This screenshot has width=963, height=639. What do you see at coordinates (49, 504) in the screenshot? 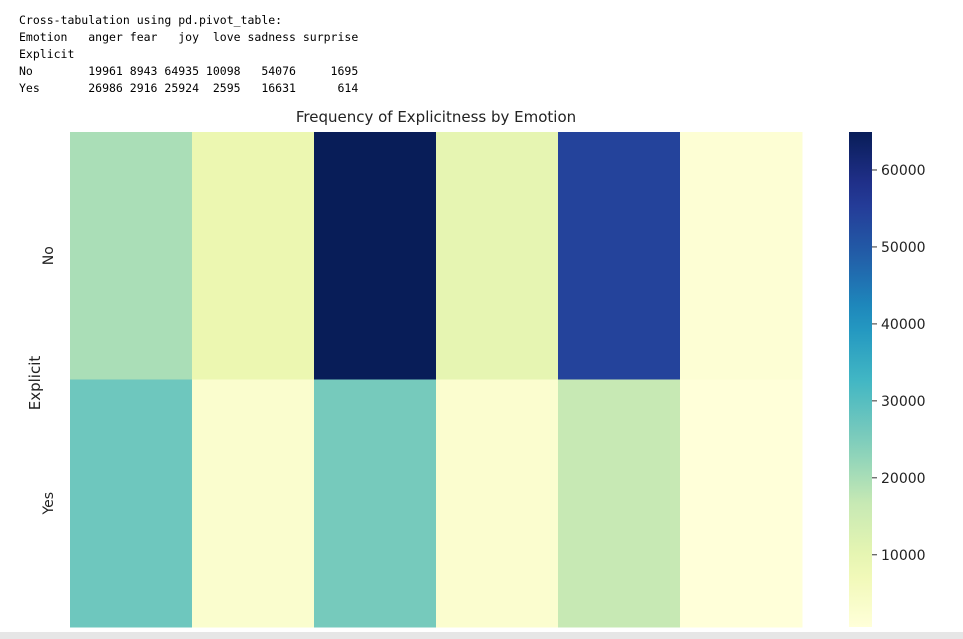
I see `row-label-yes: Yes` at bounding box center [49, 504].